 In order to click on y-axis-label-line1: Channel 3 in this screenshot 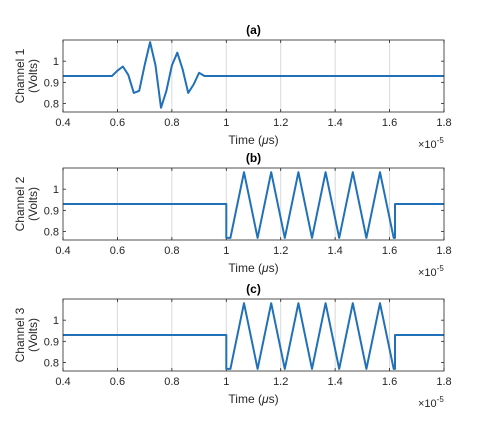, I will do `click(20, 334)`.